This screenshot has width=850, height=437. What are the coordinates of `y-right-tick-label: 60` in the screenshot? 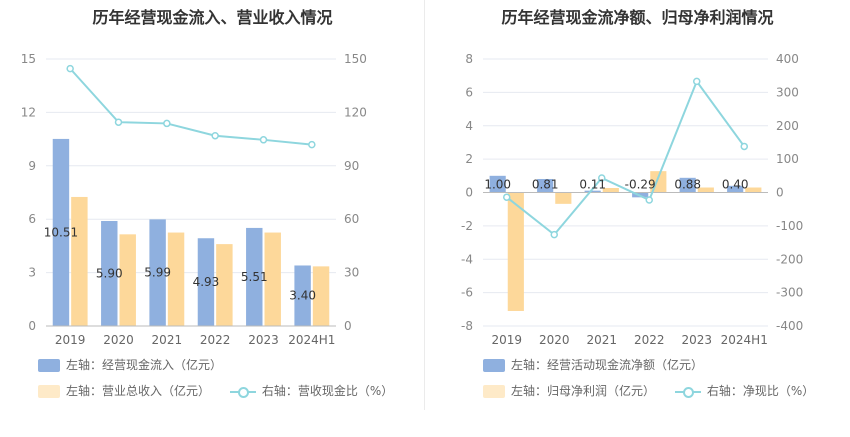 It's located at (351, 219).